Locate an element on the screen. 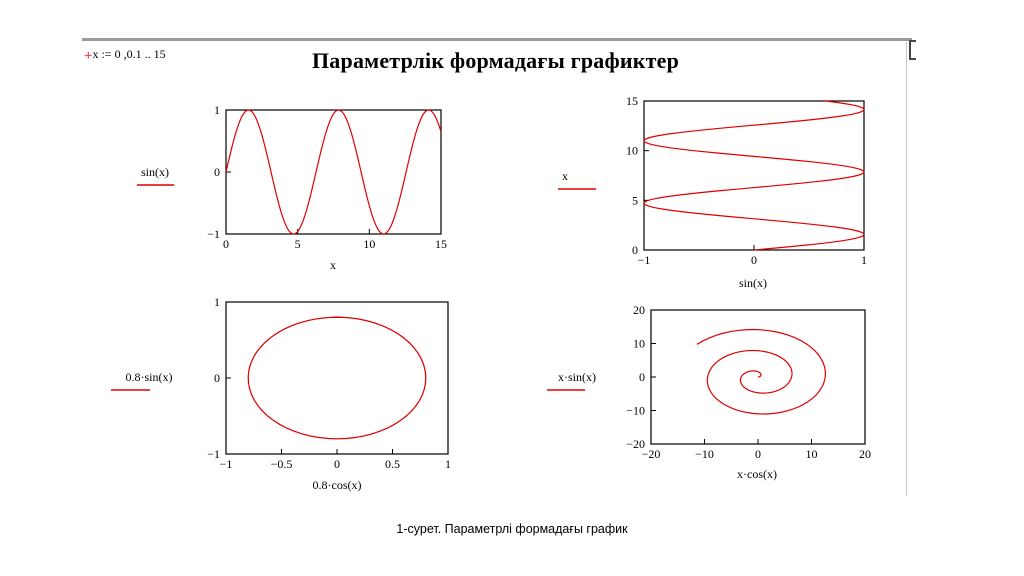  x-axis-label: 0.8·cos(x) is located at coordinates (337, 485).